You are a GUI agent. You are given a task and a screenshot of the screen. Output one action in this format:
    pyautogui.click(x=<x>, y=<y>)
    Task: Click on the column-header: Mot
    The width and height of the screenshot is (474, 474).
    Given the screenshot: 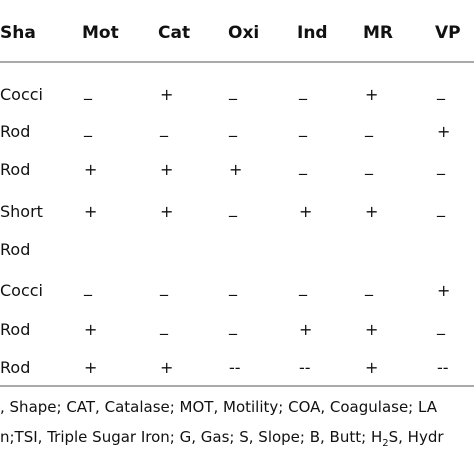 What is the action you would take?
    pyautogui.click(x=100, y=33)
    